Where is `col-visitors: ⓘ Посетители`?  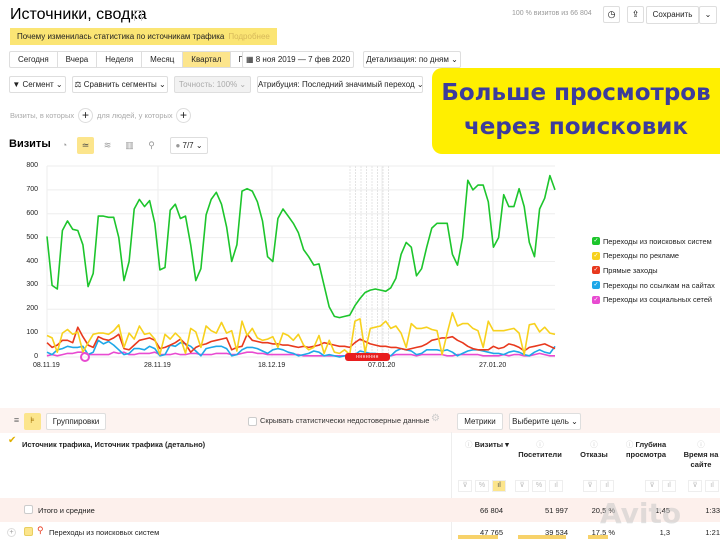
col-visitors: ⓘ Посетители is located at coordinates (540, 449).